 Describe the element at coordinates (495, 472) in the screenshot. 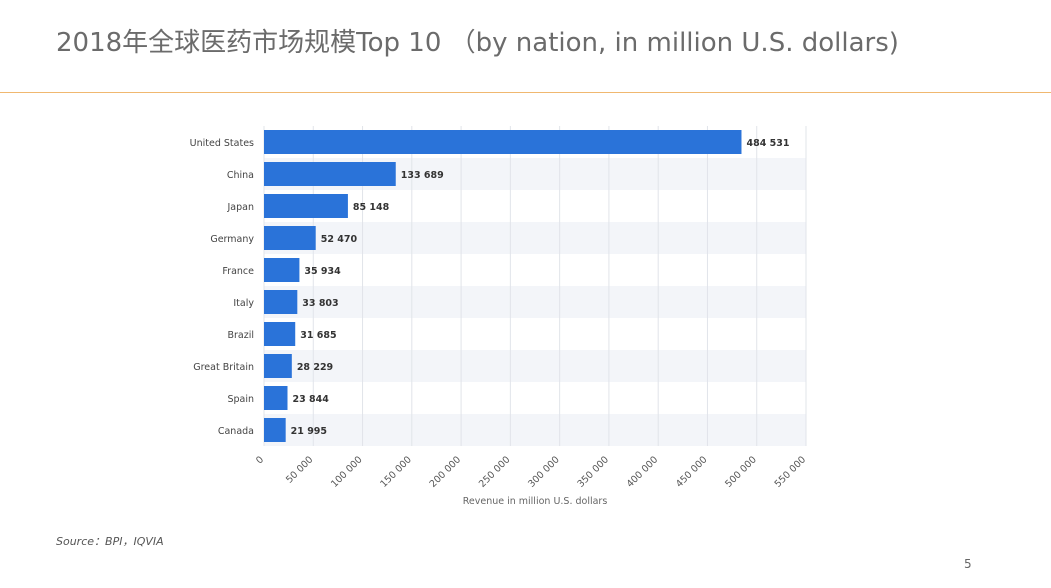

I see `x-tick-label: 250 000` at that location.